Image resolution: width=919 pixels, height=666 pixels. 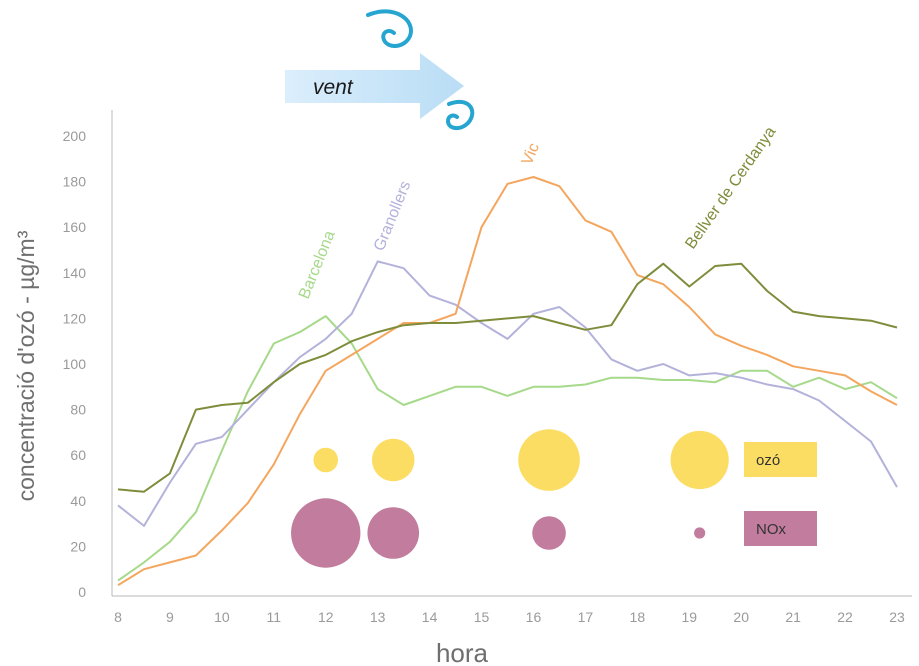 What do you see at coordinates (82, 592) in the screenshot?
I see `y-tick-label: 0` at bounding box center [82, 592].